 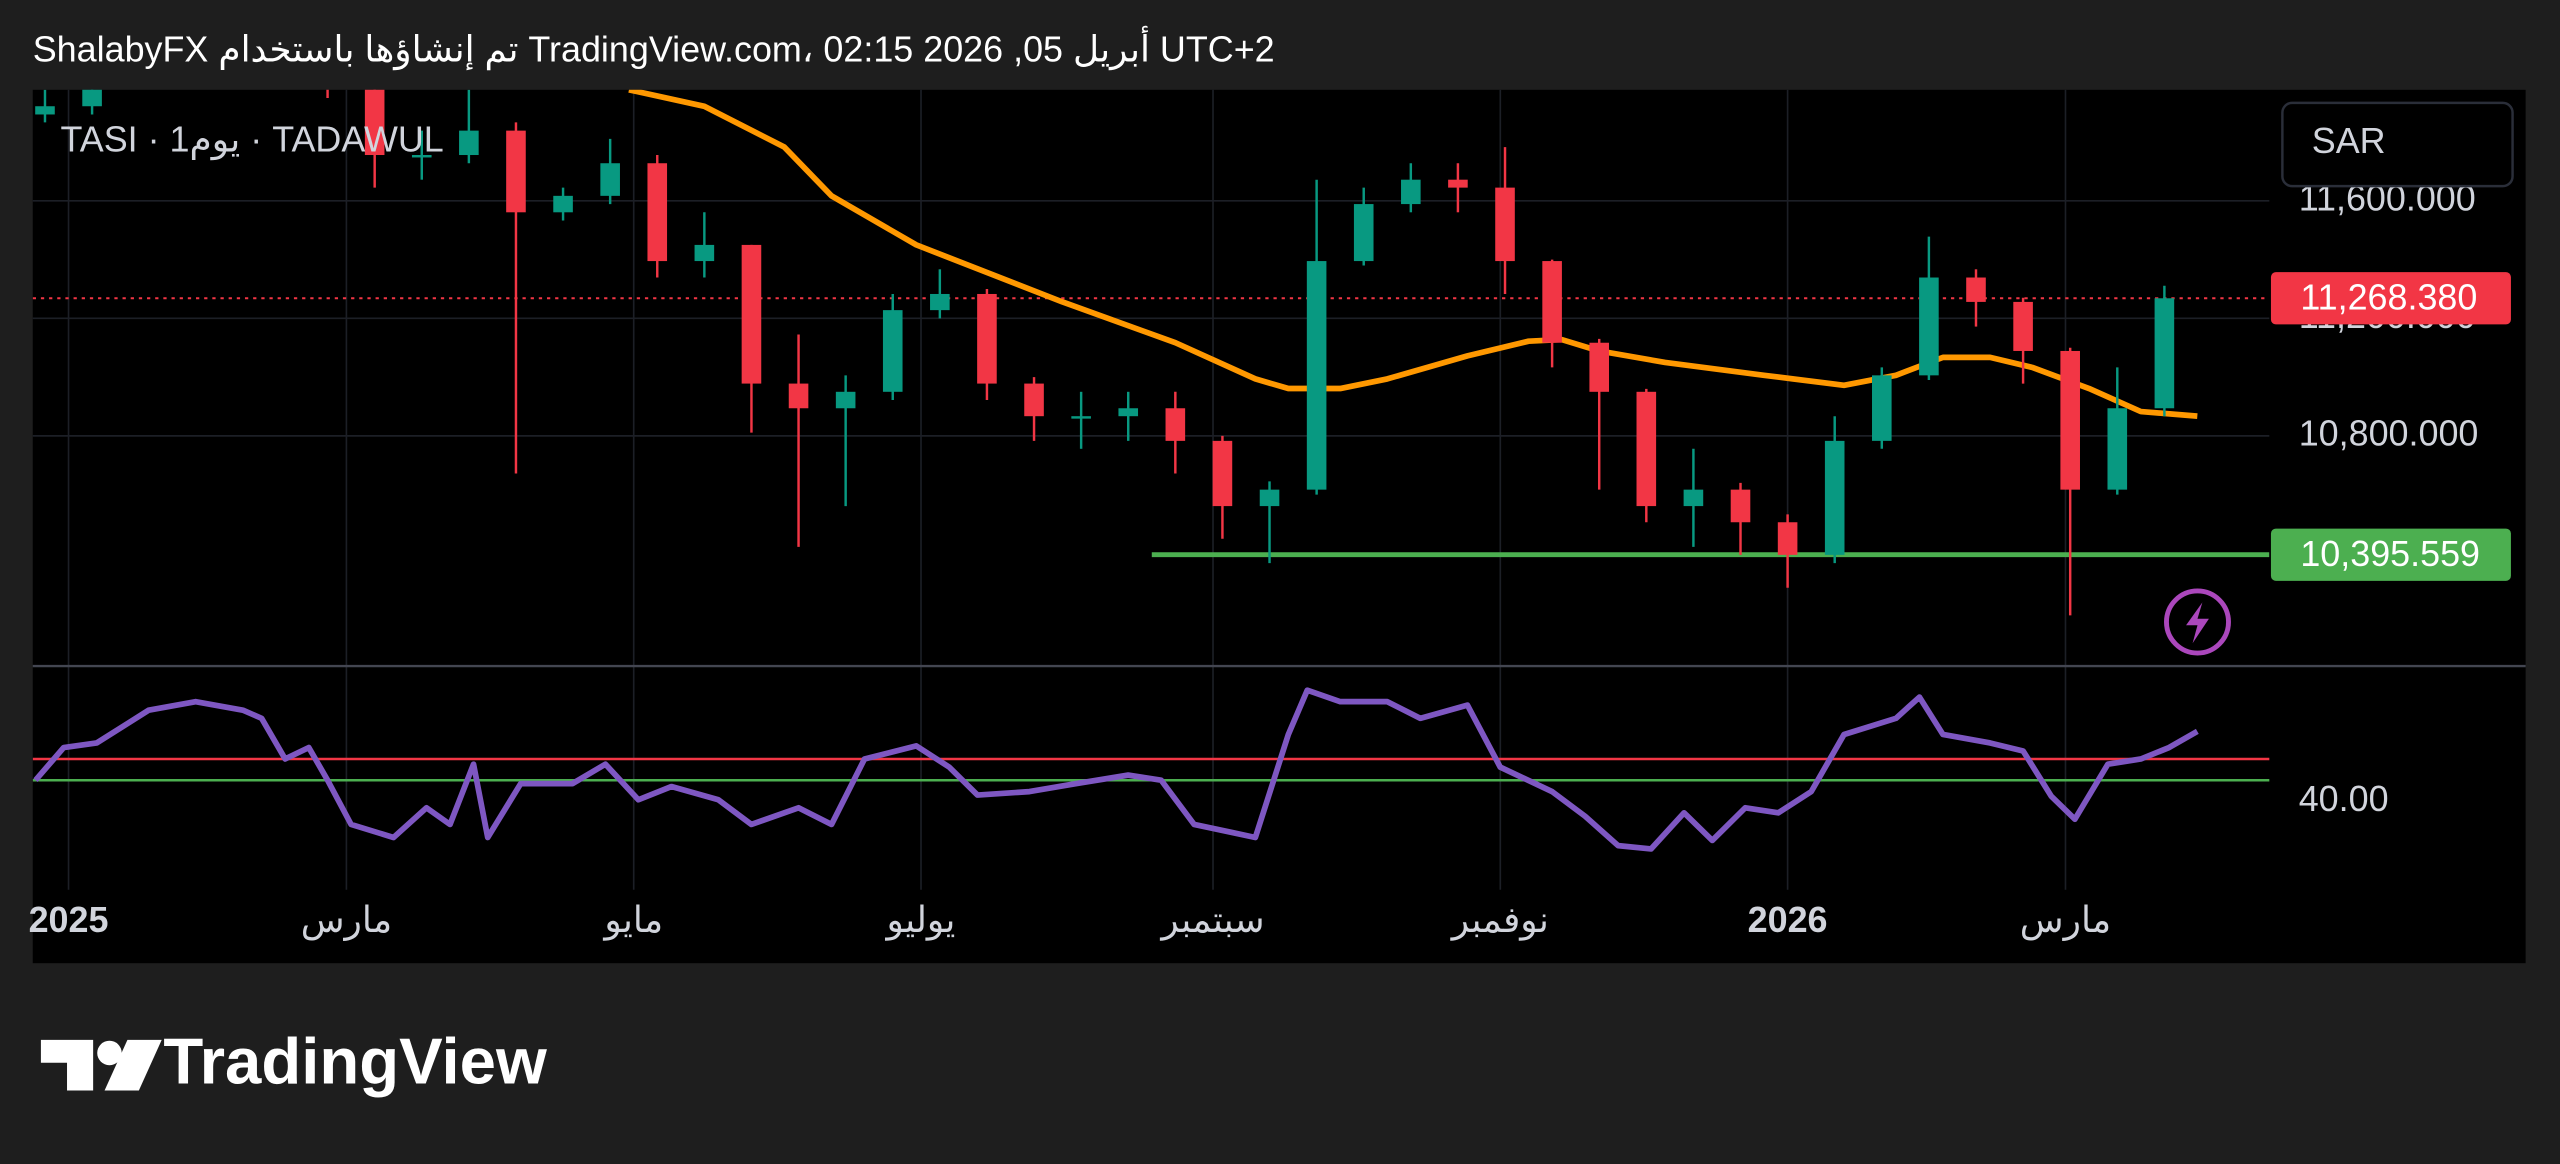 I want to click on x-tick-label: نوفمبر, so click(x=1499, y=920).